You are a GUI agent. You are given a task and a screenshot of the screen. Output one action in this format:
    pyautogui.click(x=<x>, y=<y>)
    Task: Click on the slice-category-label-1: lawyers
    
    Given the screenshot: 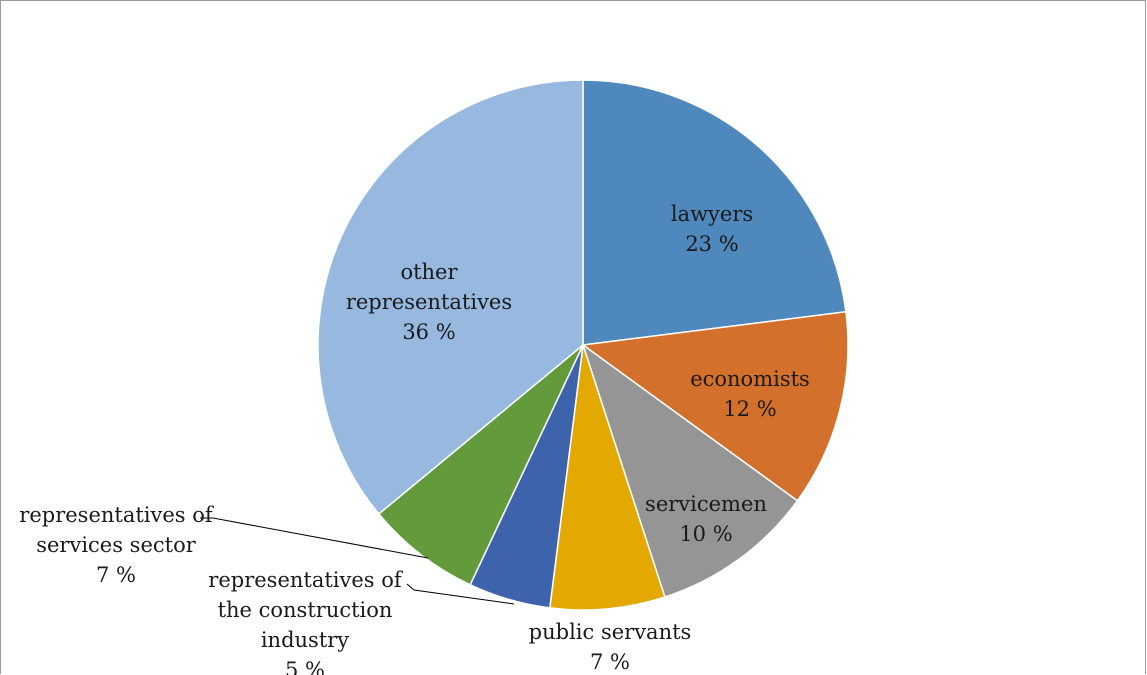 What is the action you would take?
    pyautogui.click(x=712, y=214)
    